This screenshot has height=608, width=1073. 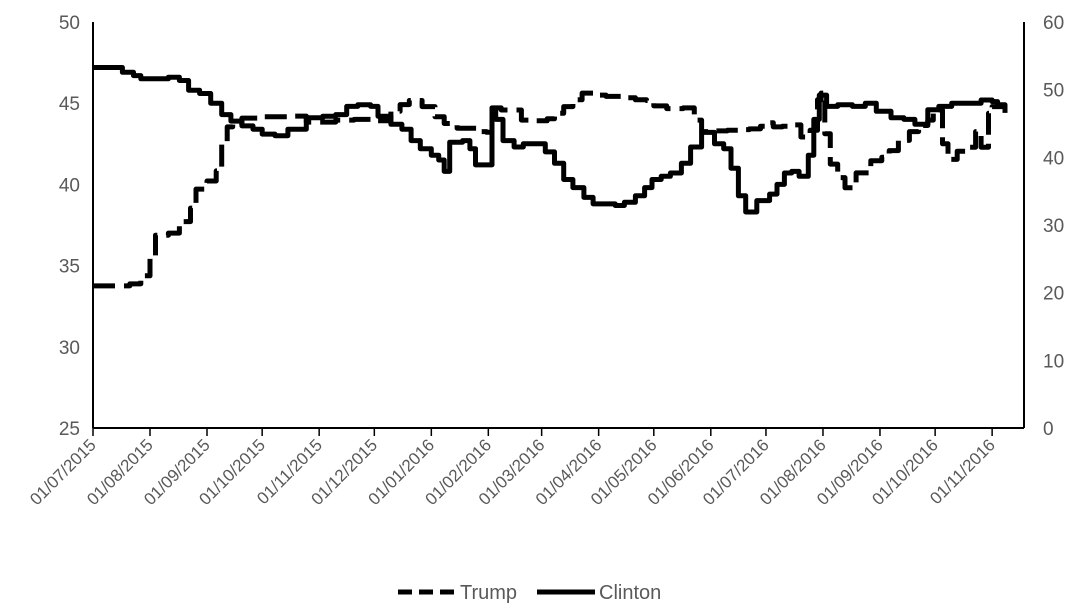 What do you see at coordinates (69, 185) in the screenshot?
I see `left-y-tick-label: 40` at bounding box center [69, 185].